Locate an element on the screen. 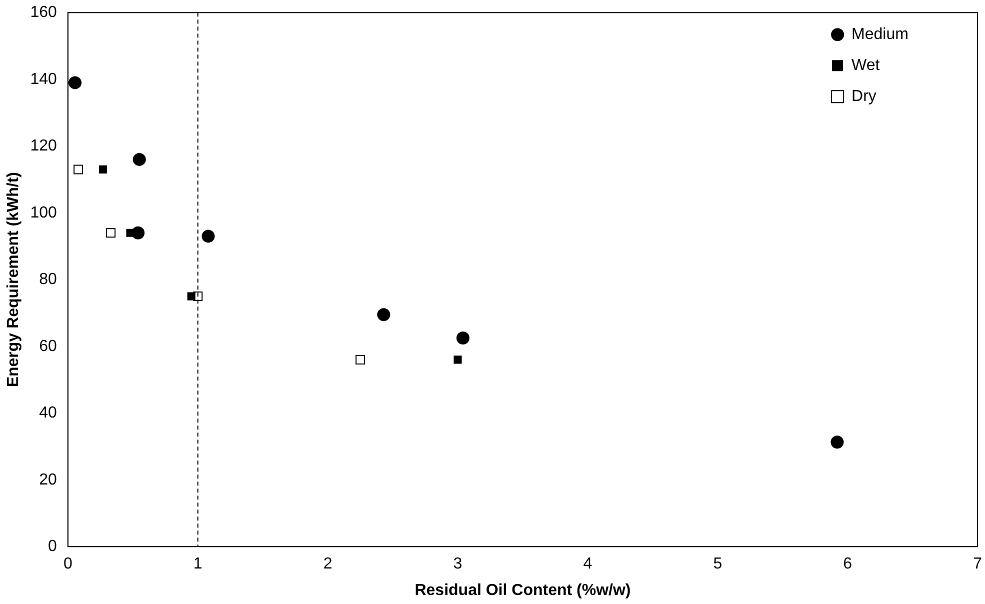 Image resolution: width=985 pixels, height=604 pixels. y-tick-label: 100 is located at coordinates (43, 213).